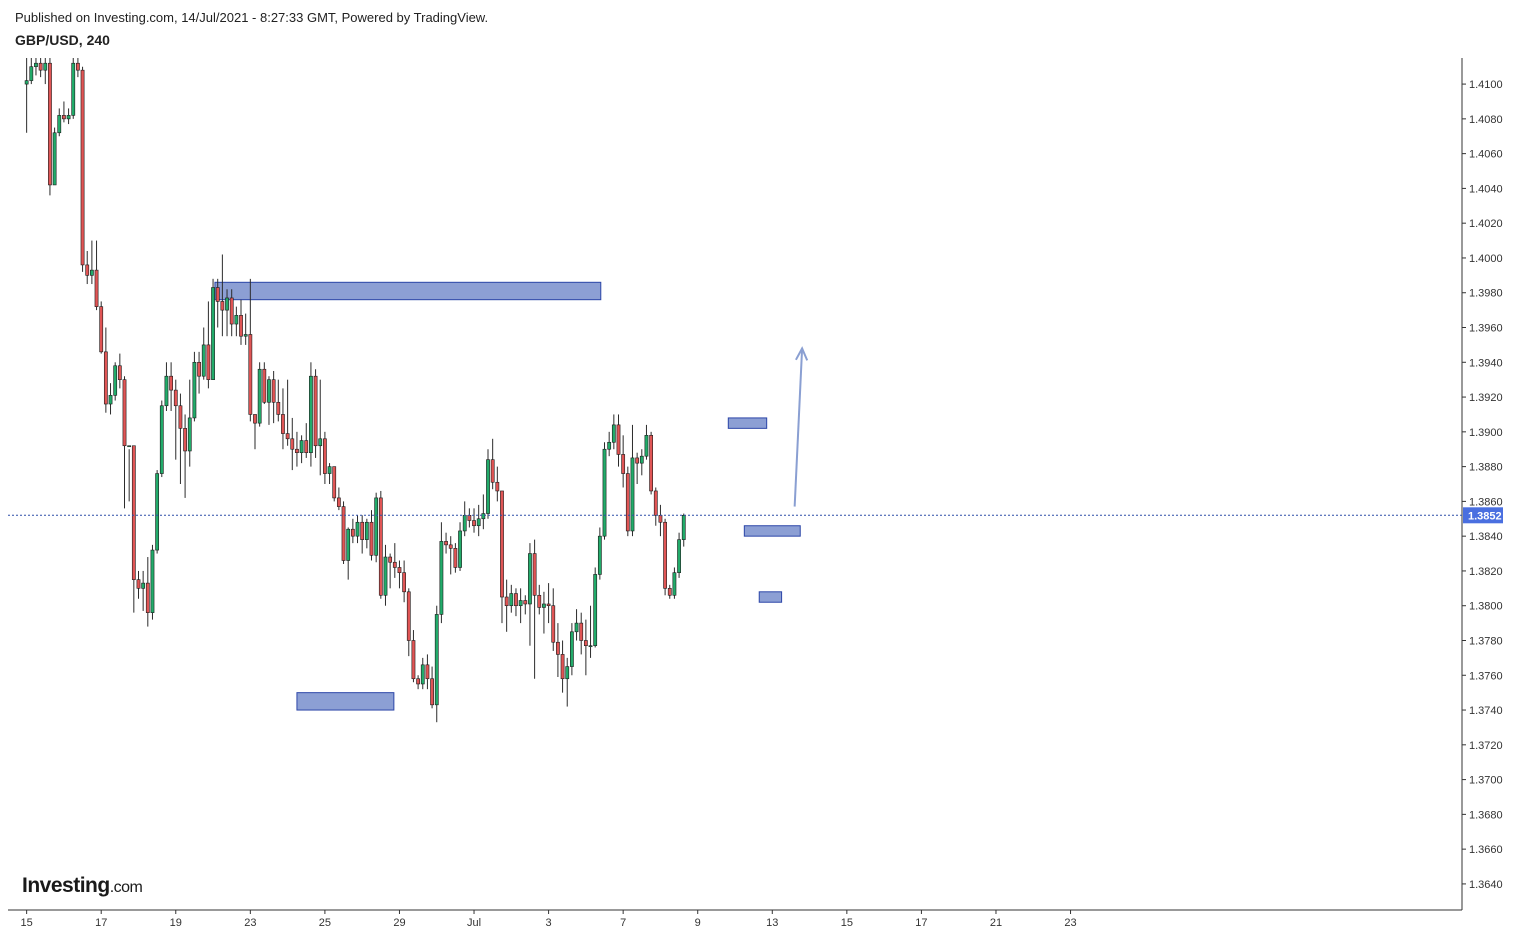  I want to click on price-tick-label: 1.4100, so click(1486, 85).